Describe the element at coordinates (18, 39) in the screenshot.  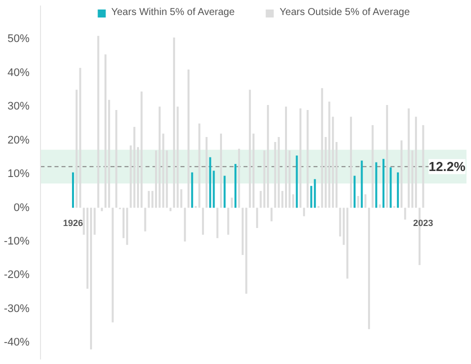
I see `y-tick-label: 50%` at that location.